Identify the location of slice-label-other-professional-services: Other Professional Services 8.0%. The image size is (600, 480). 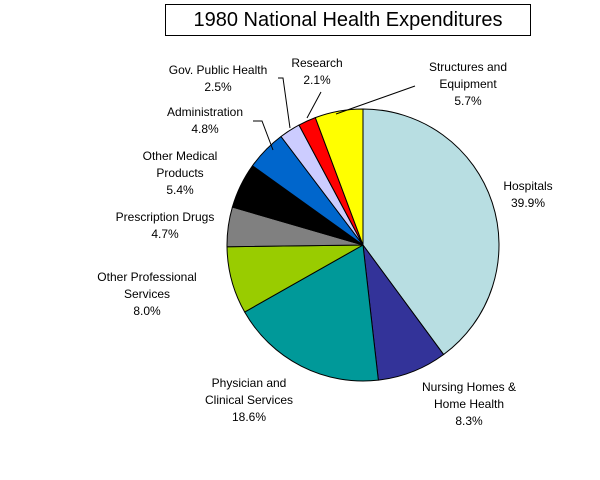
(146, 294).